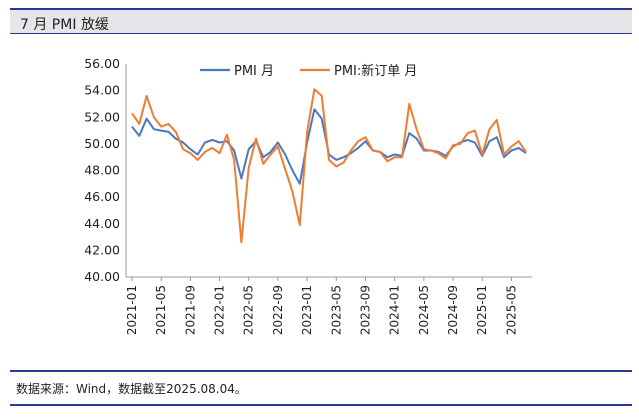  I want to click on legend-label-pmi: PMI 月, so click(254, 71).